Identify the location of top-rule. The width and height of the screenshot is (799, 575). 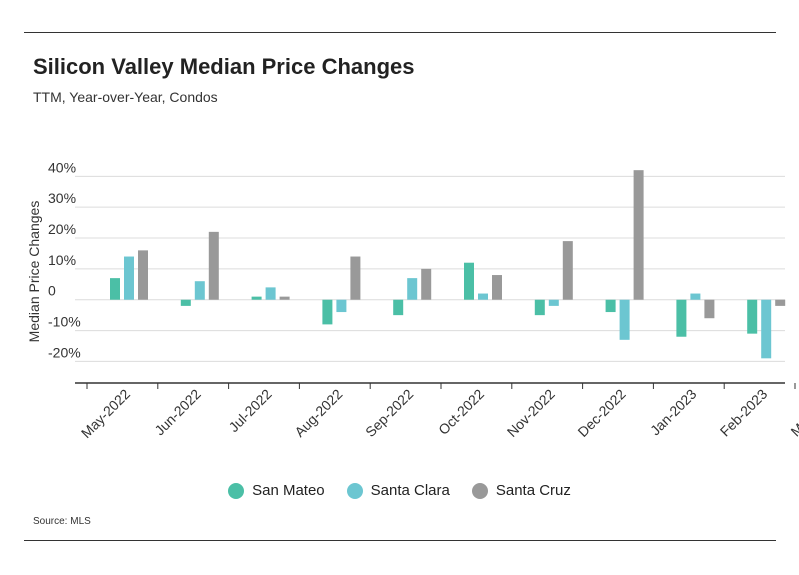
(400, 32).